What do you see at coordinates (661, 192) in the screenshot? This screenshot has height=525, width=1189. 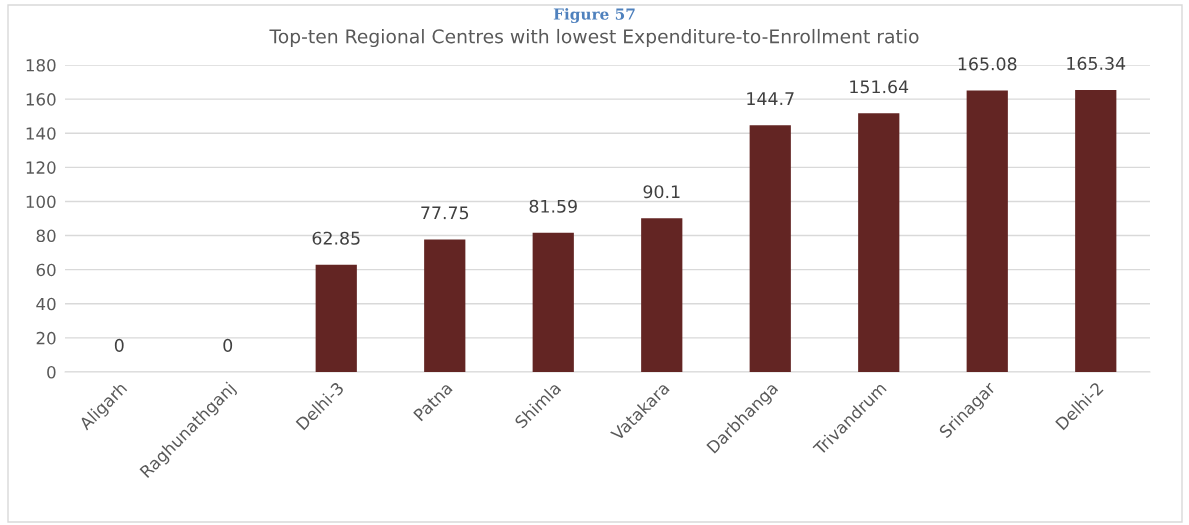 I see `data-label: 90.1` at bounding box center [661, 192].